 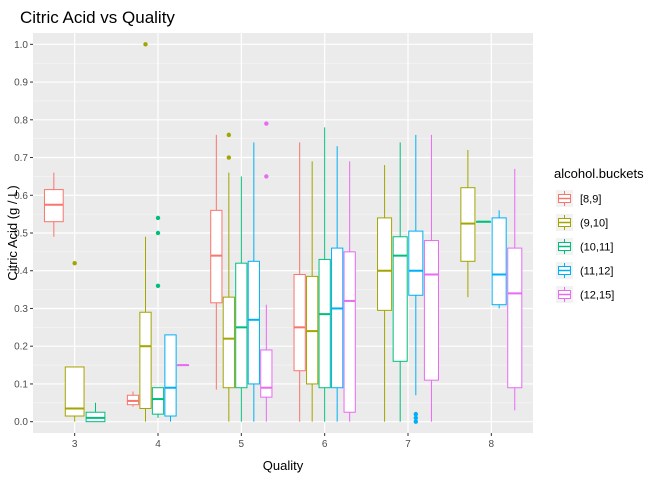 I want to click on x-tick-label: 3, so click(x=75, y=444).